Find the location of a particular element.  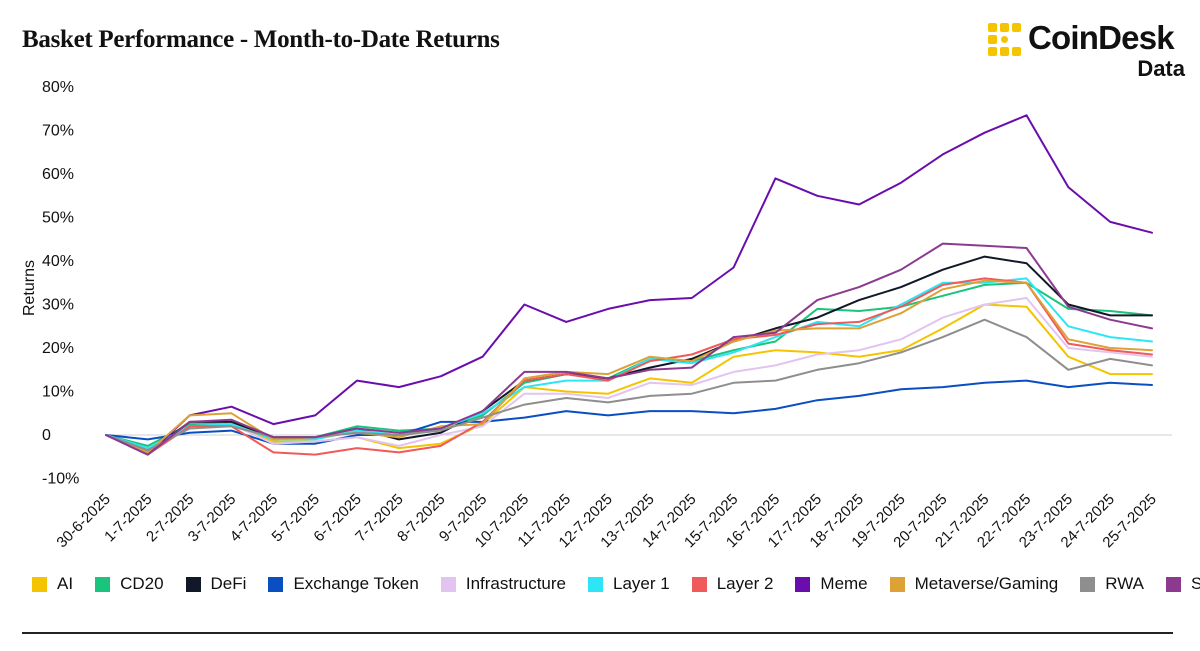

brand-logo: CoinDesk Data is located at coordinates (1086, 49).